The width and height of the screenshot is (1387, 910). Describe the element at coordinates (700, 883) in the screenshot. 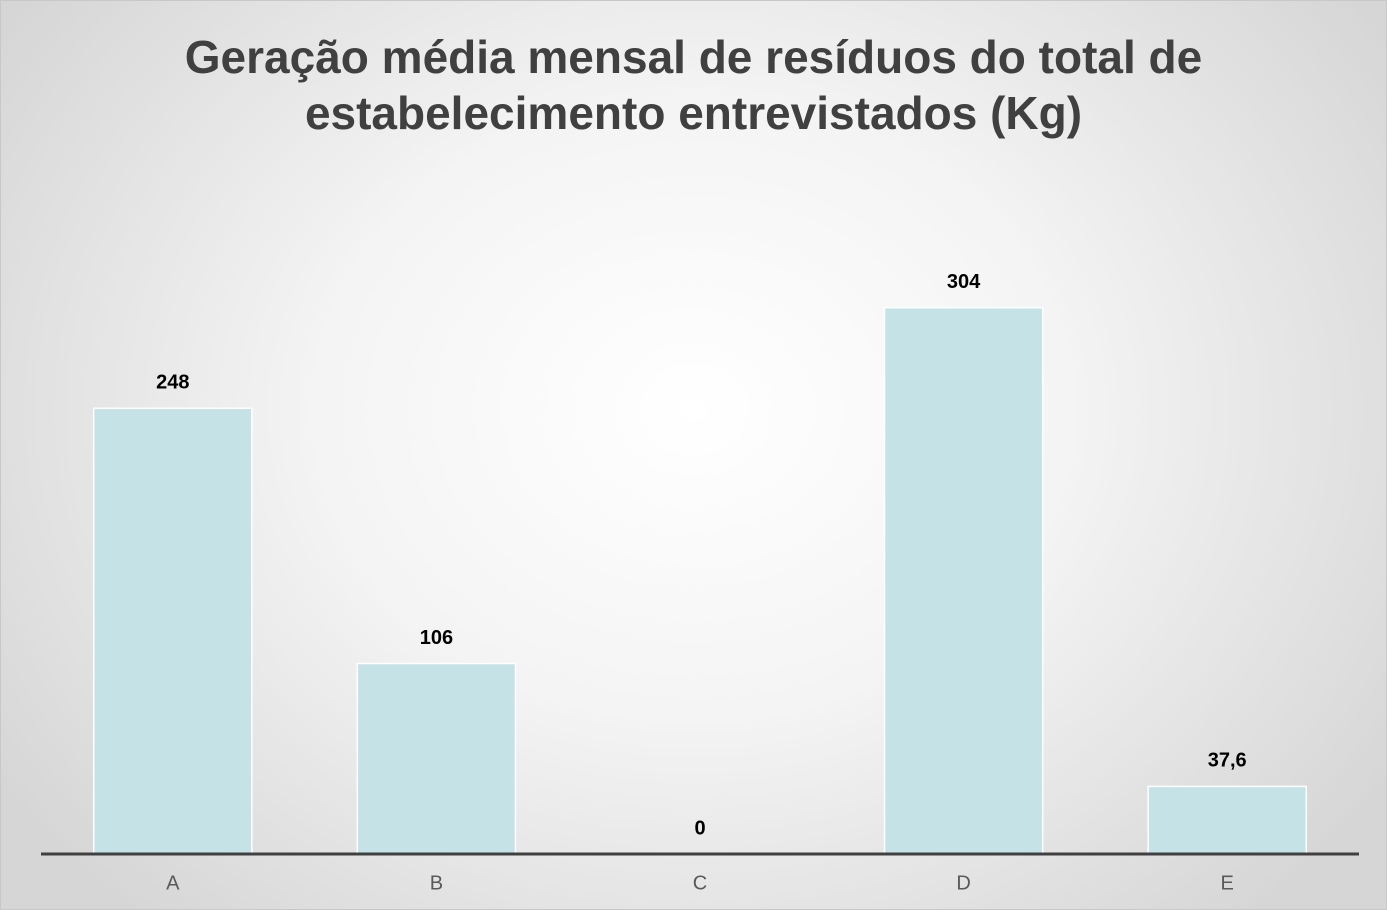

I see `x-tick-label: C` at that location.